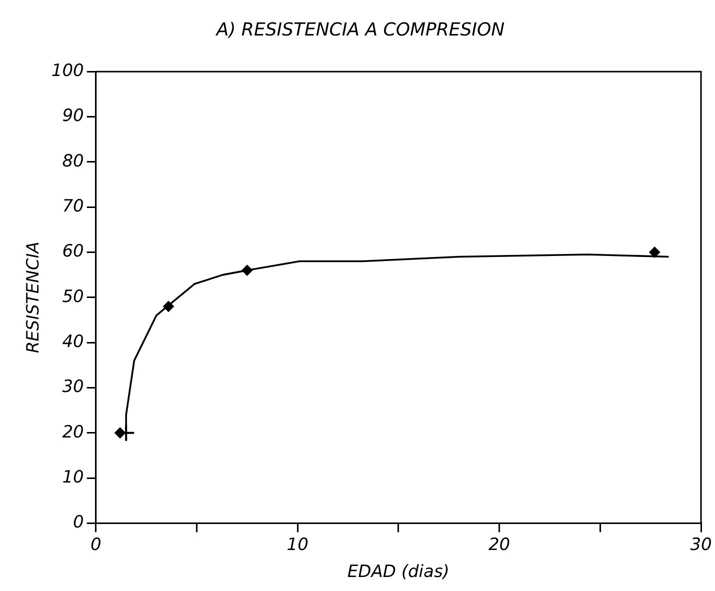 The width and height of the screenshot is (715, 591). Describe the element at coordinates (360, 29) in the screenshot. I see `chart-title: A) RESISTENCIA A COMPRESION` at that location.